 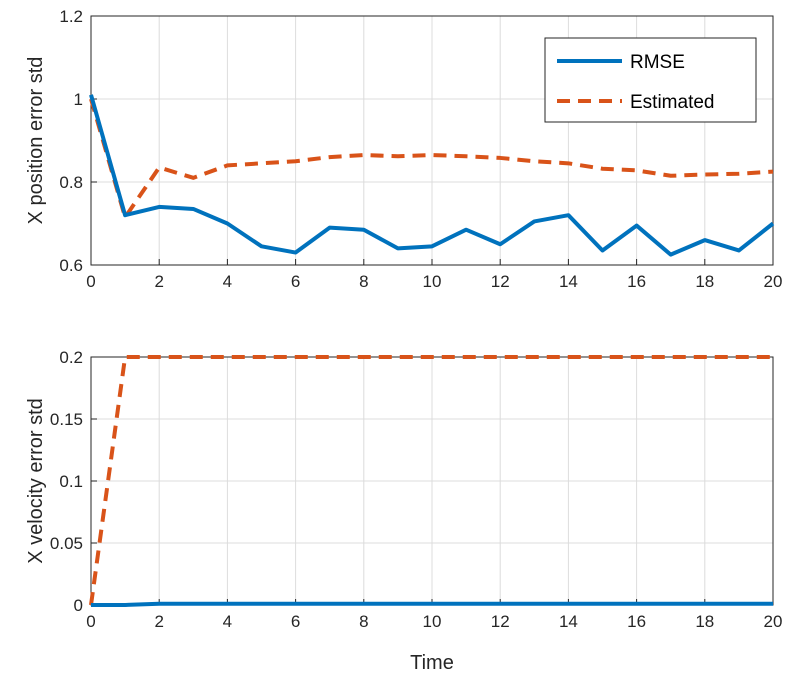 I want to click on y-tick-label: 0.15, so click(x=66, y=419).